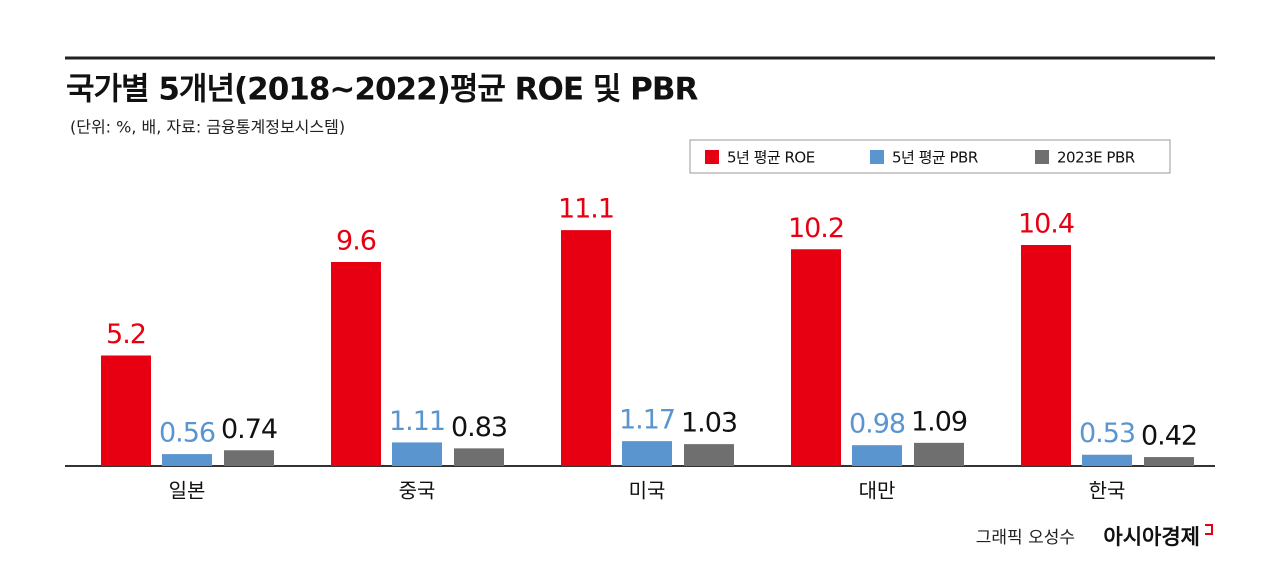 This screenshot has width=1280, height=565. What do you see at coordinates (1107, 433) in the screenshot?
I see `value-label: 0.53` at bounding box center [1107, 433].